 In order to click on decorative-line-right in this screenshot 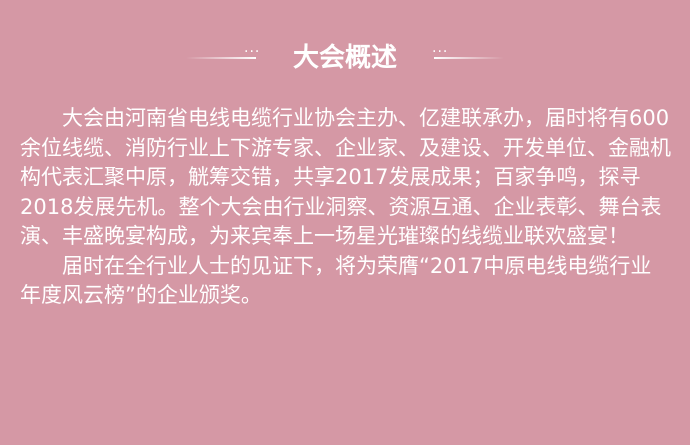, I will do `click(469, 58)`.